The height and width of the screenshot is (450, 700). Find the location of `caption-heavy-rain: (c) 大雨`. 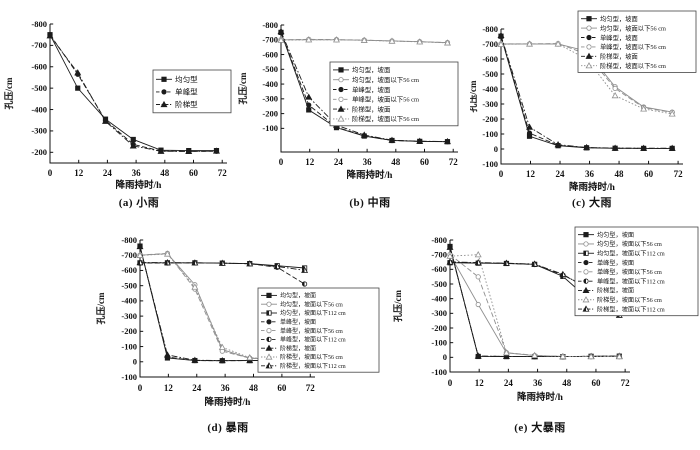

caption-heavy-rain: (c) 大雨 is located at coordinates (592, 203).